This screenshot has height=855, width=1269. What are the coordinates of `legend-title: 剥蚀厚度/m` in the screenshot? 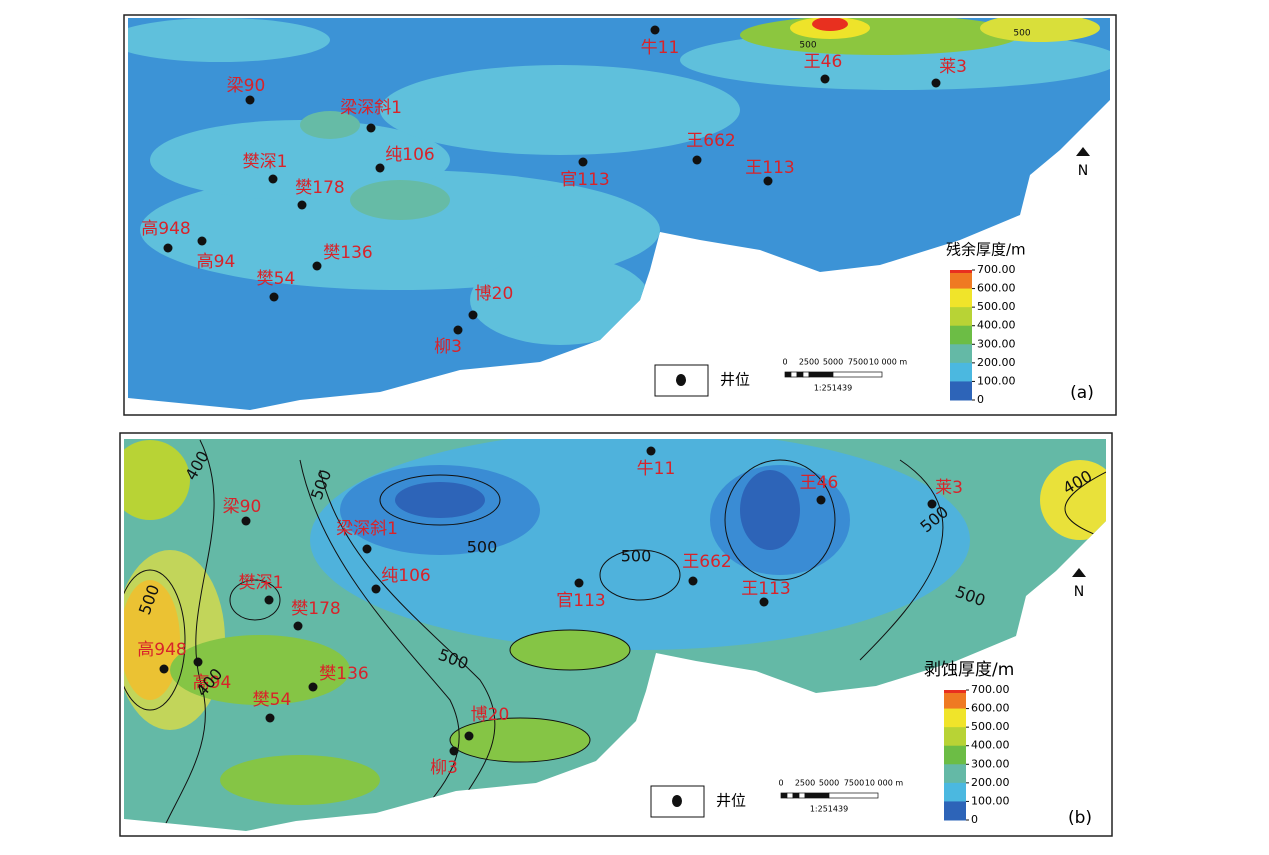 It's located at (969, 670).